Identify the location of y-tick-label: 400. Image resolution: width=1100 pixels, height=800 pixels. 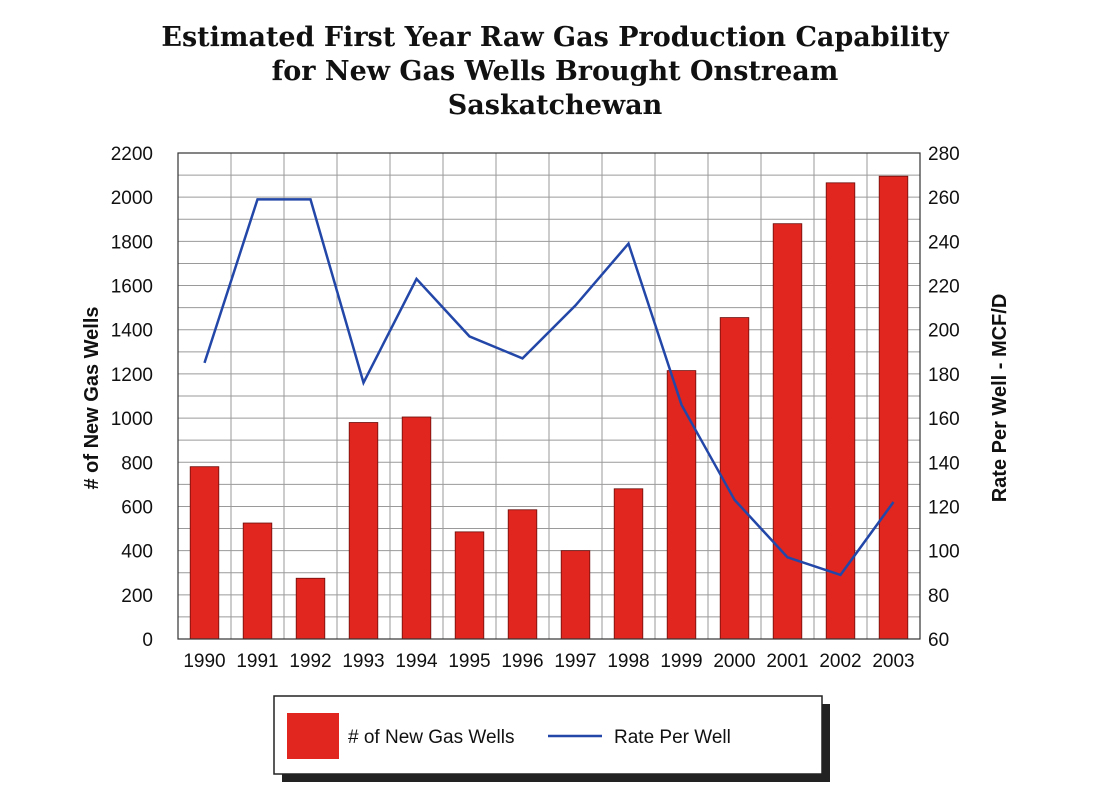
(137, 552).